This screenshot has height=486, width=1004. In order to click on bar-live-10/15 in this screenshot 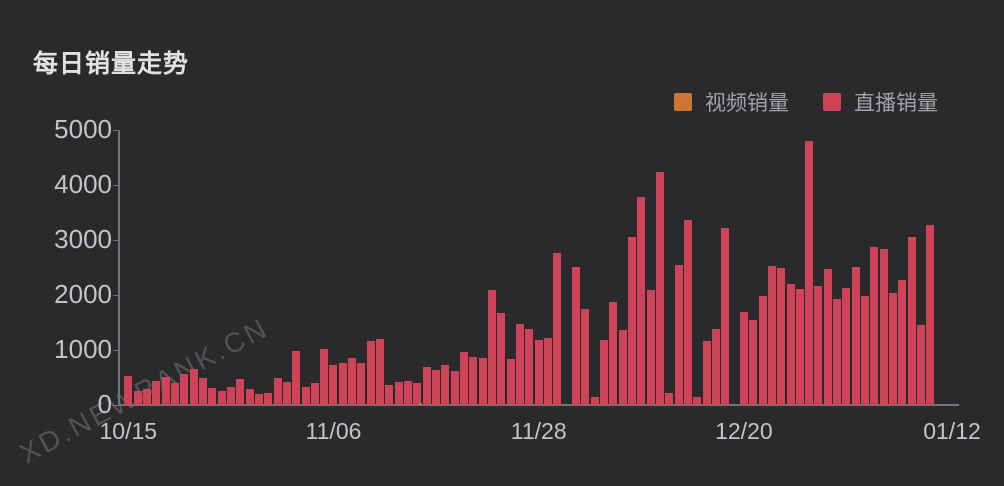, I will do `click(128, 390)`.